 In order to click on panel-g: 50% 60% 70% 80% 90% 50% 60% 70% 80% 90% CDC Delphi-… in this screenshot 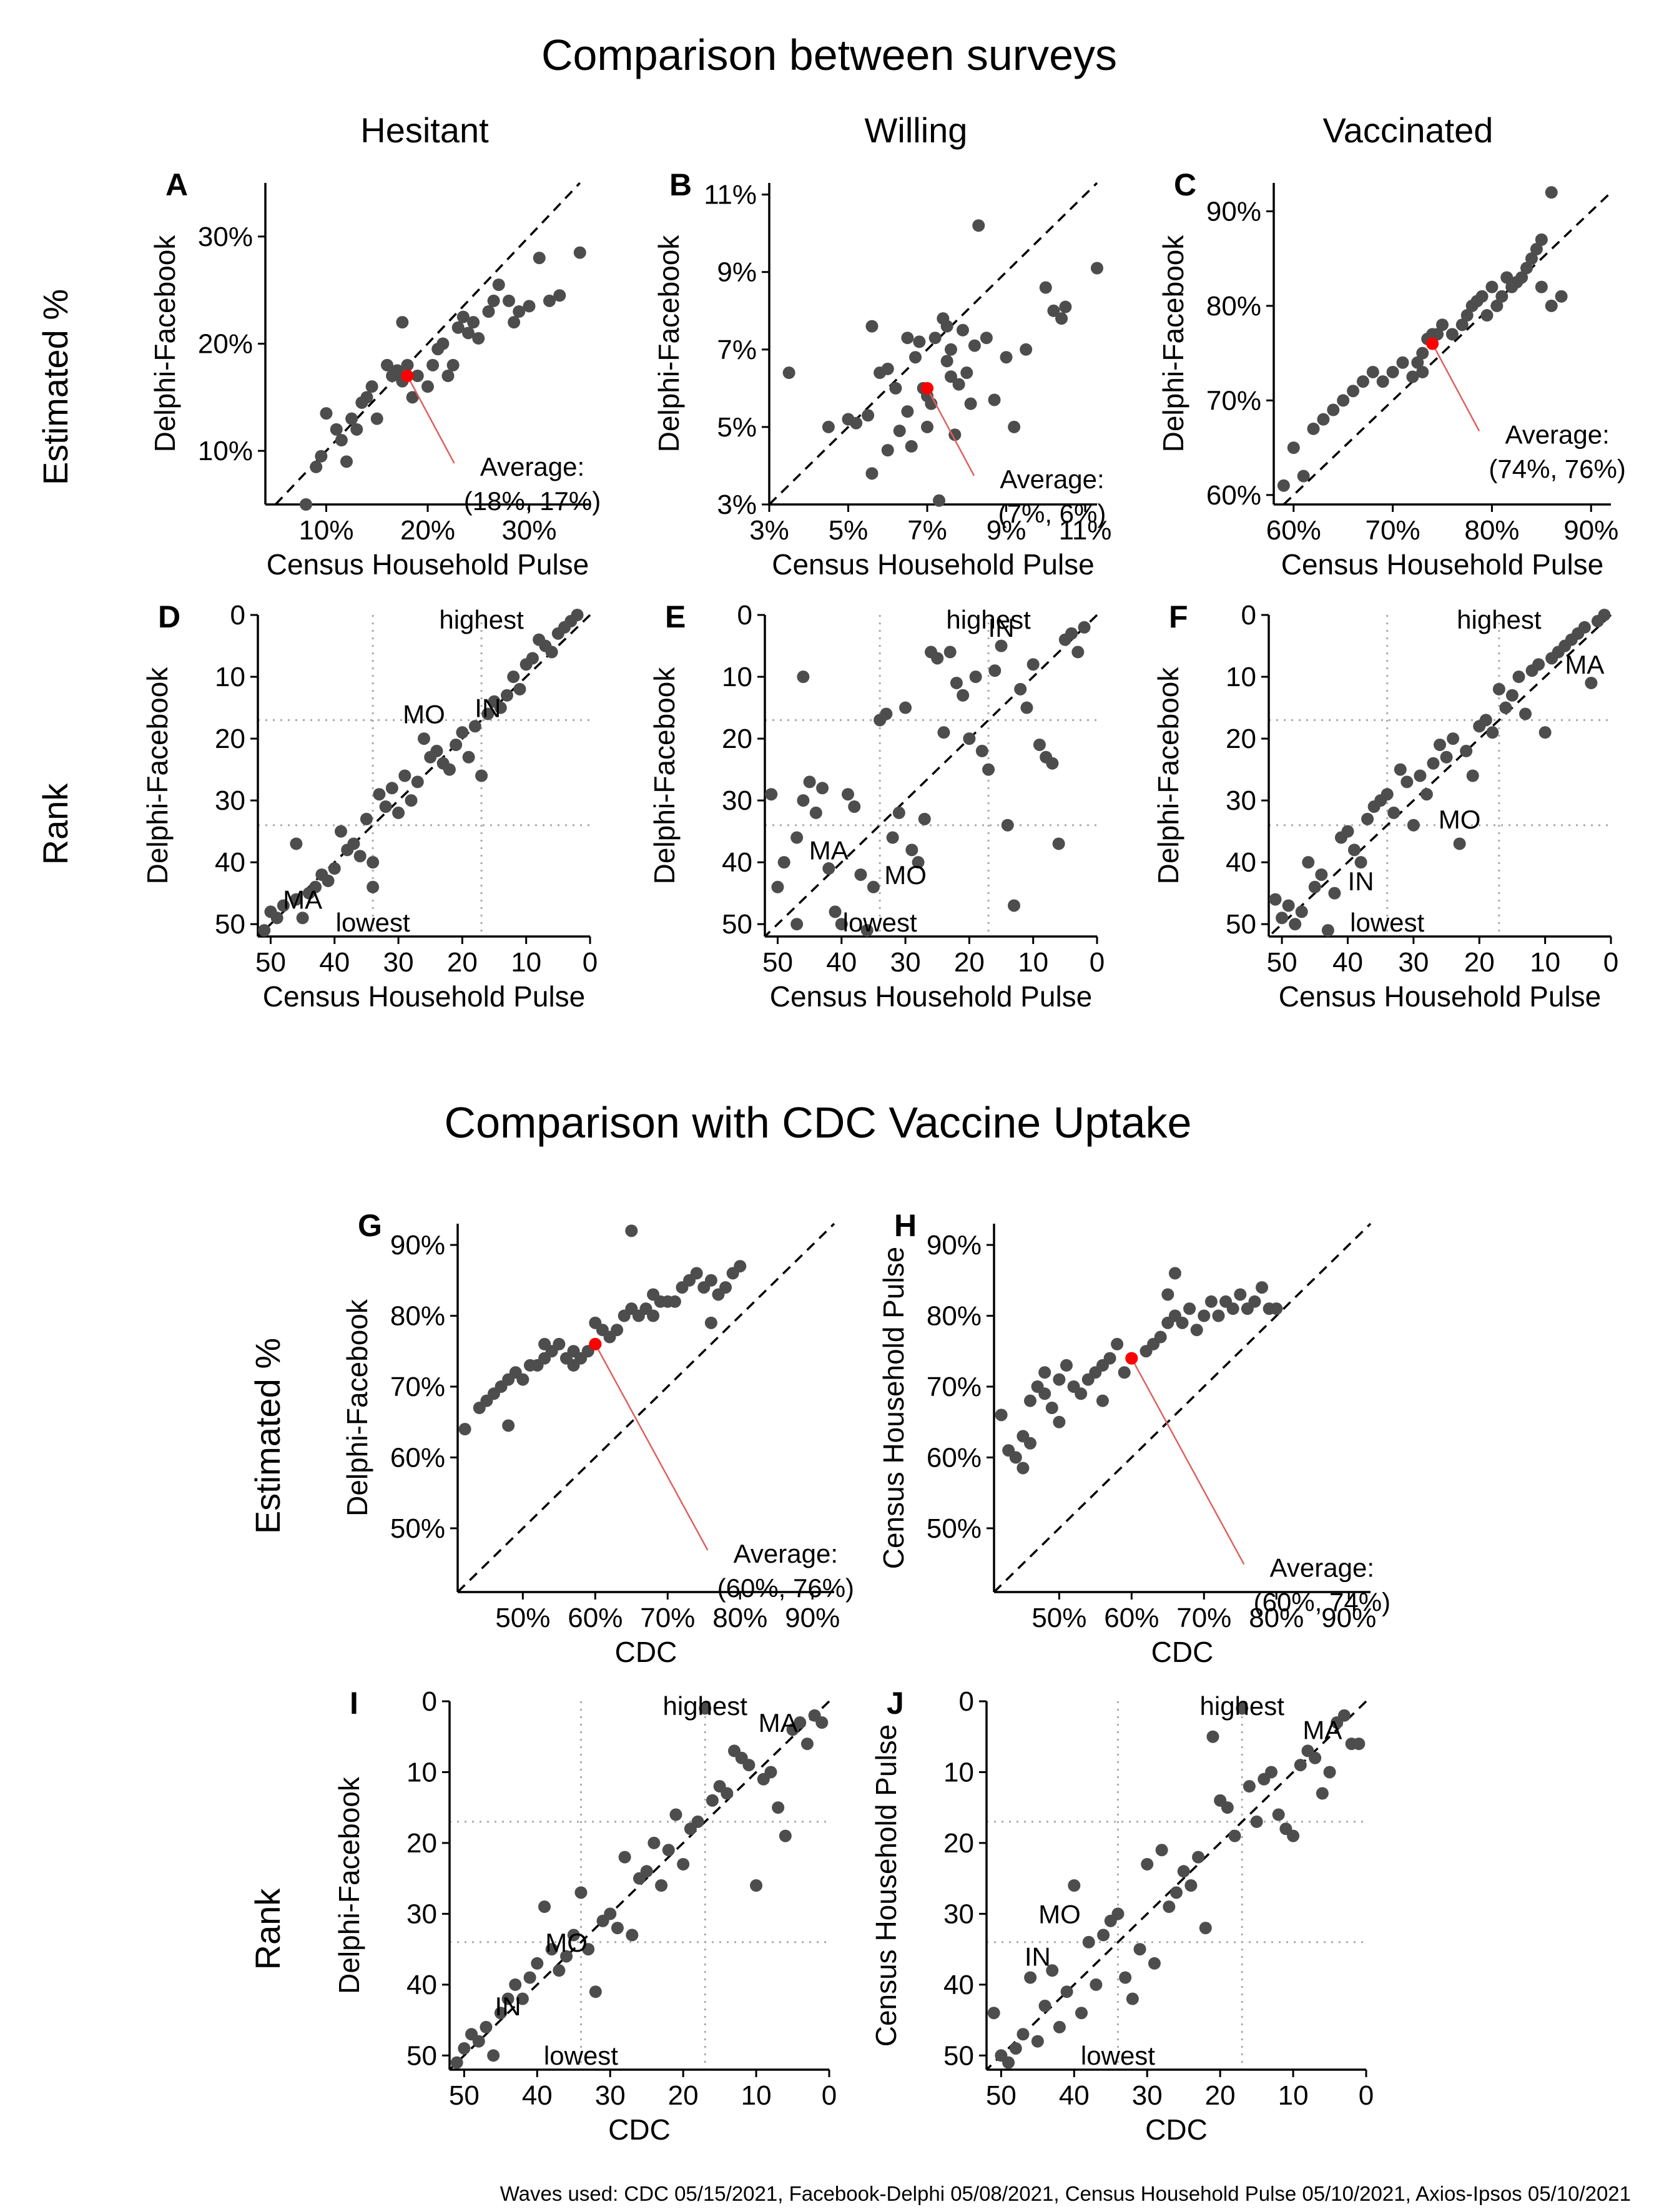, I will do `click(597, 1438)`.